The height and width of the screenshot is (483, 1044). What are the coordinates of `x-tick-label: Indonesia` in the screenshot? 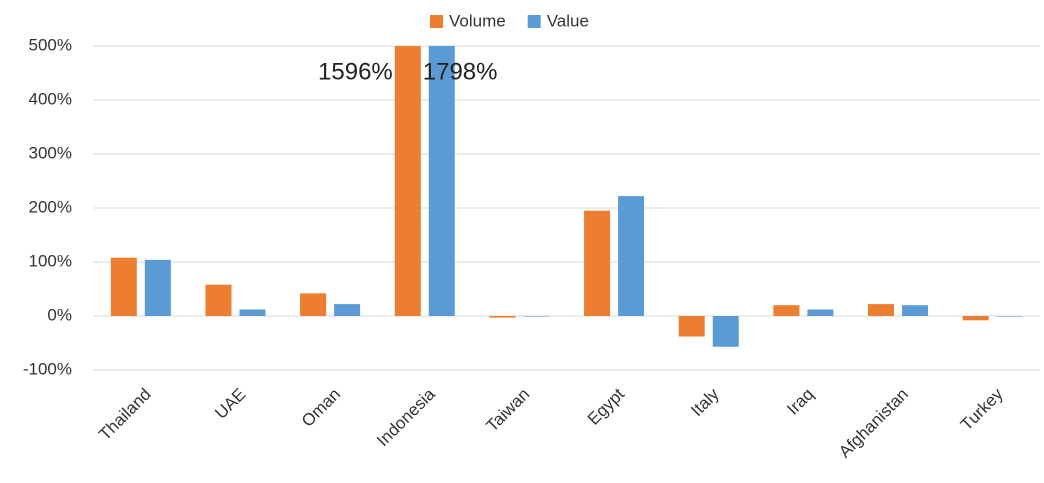 It's located at (406, 417).